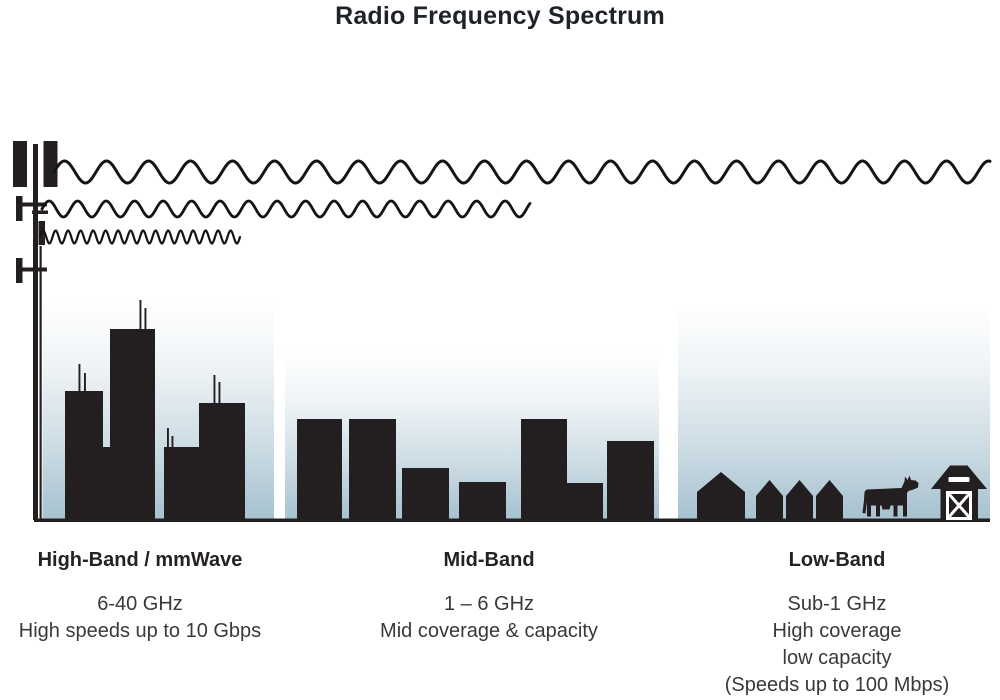 This screenshot has width=1000, height=700. What do you see at coordinates (959, 479) in the screenshot?
I see `barn-loft-vent` at bounding box center [959, 479].